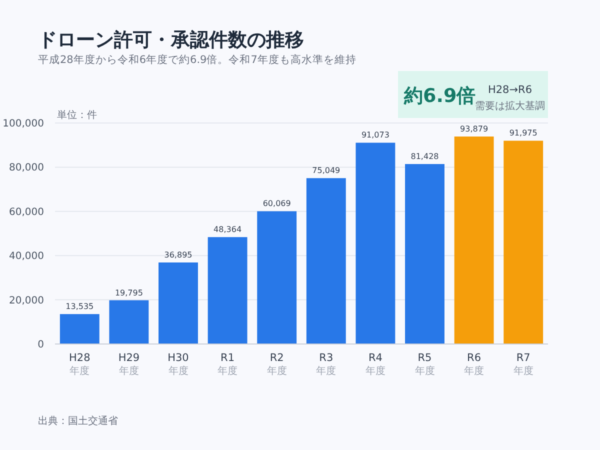 Image resolution: width=600 pixels, height=450 pixels. Describe the element at coordinates (439, 96) in the screenshot. I see `text: 約6.9倍` at that location.